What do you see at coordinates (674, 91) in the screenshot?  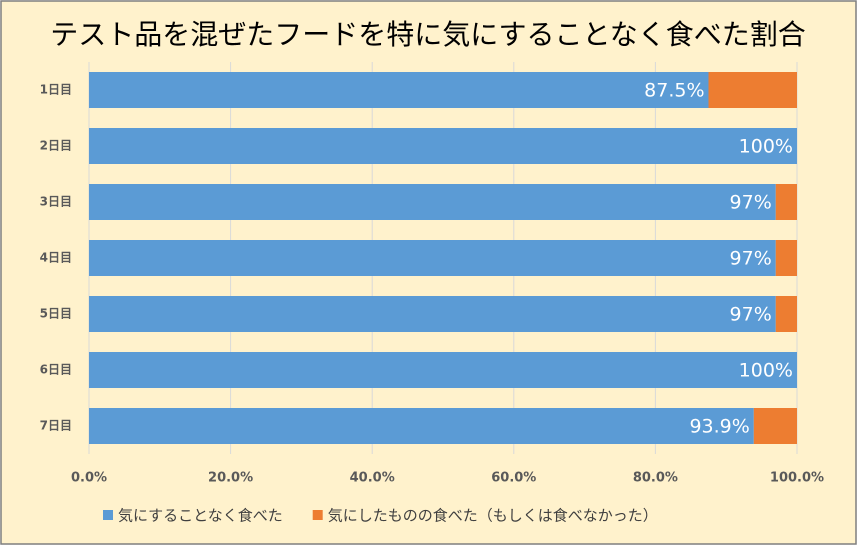 I see `data-label: 87.5%` at bounding box center [674, 91].